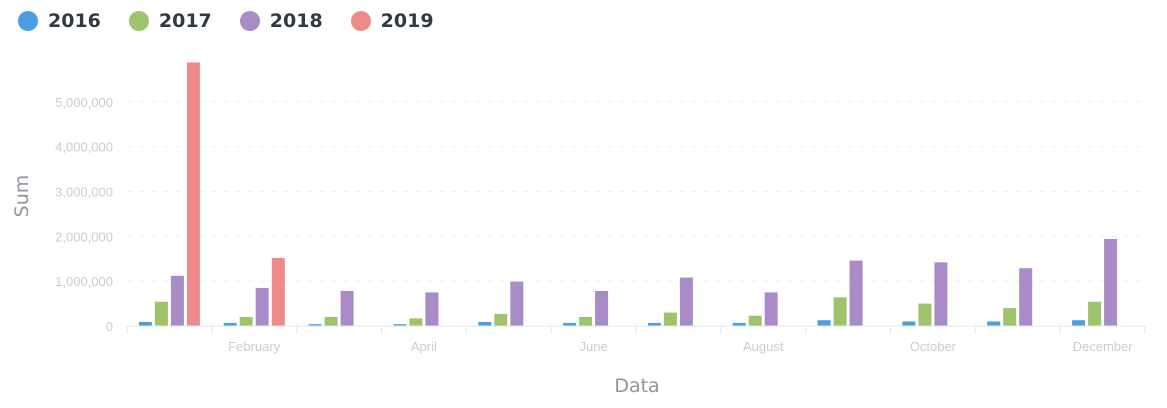 The width and height of the screenshot is (1167, 408). What do you see at coordinates (230, 324) in the screenshot?
I see `bar-2016-february` at bounding box center [230, 324].